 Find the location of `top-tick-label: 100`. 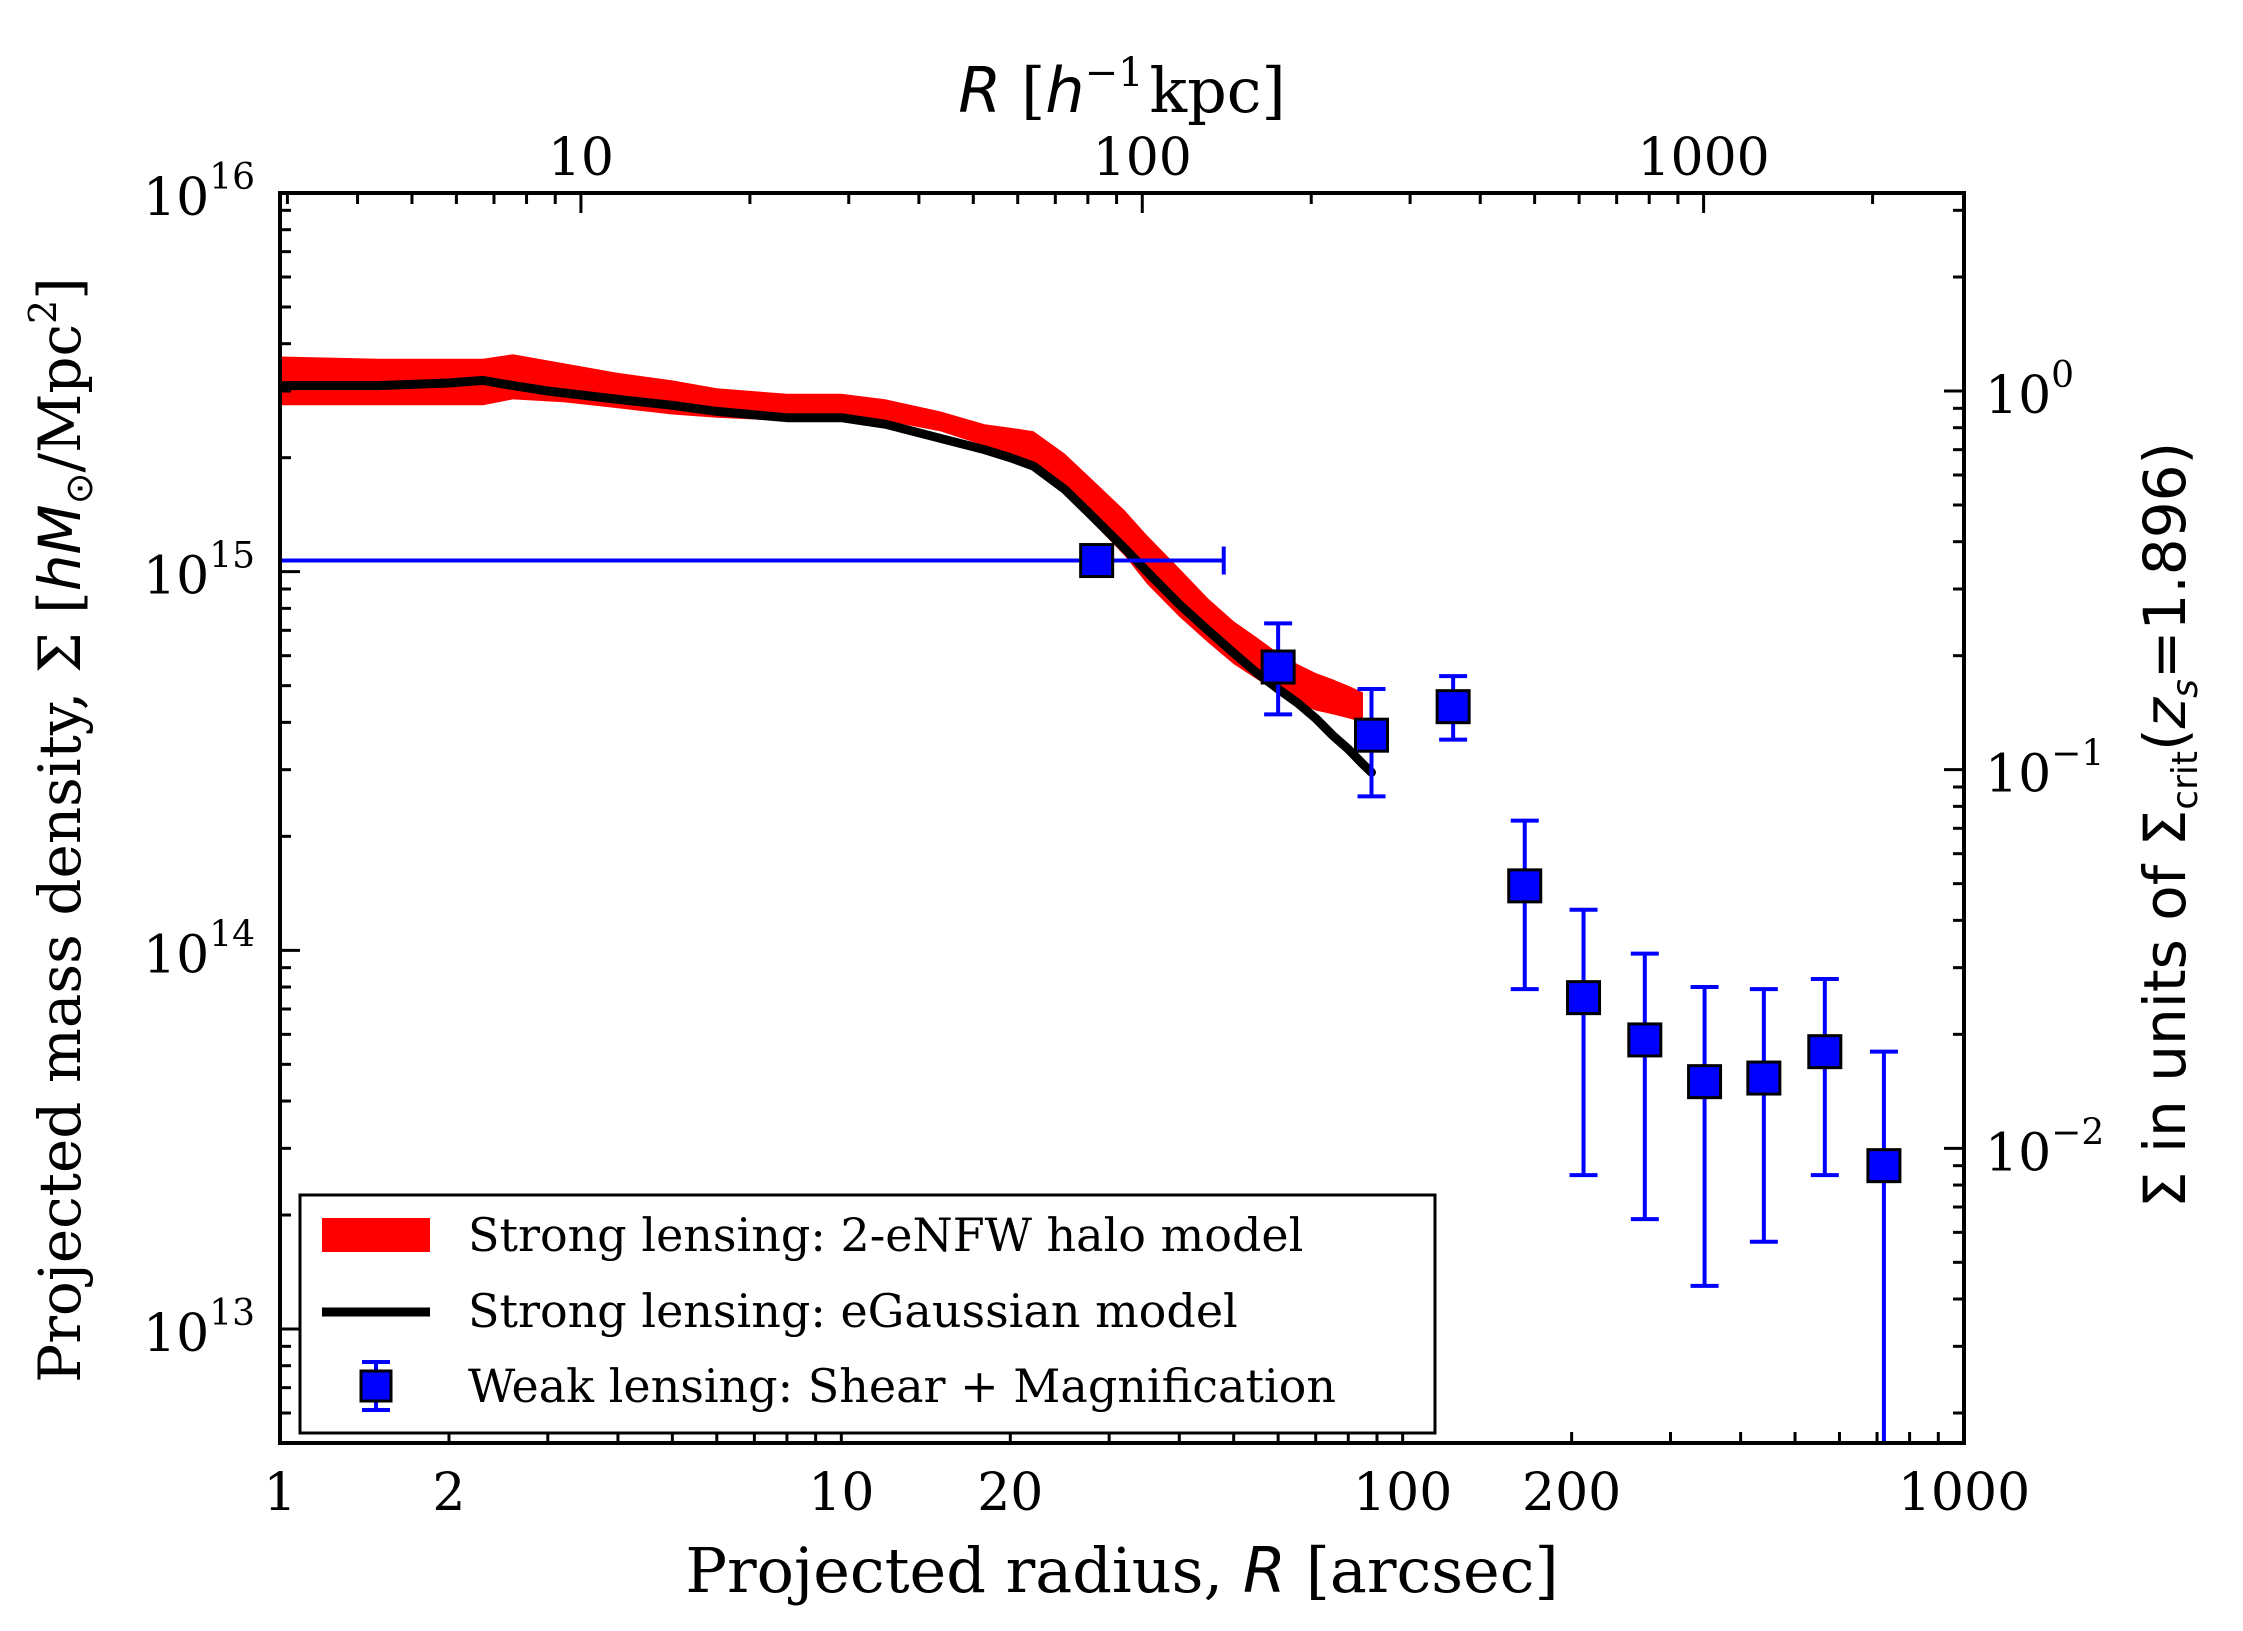

top-tick-label: 100 is located at coordinates (1142, 158).